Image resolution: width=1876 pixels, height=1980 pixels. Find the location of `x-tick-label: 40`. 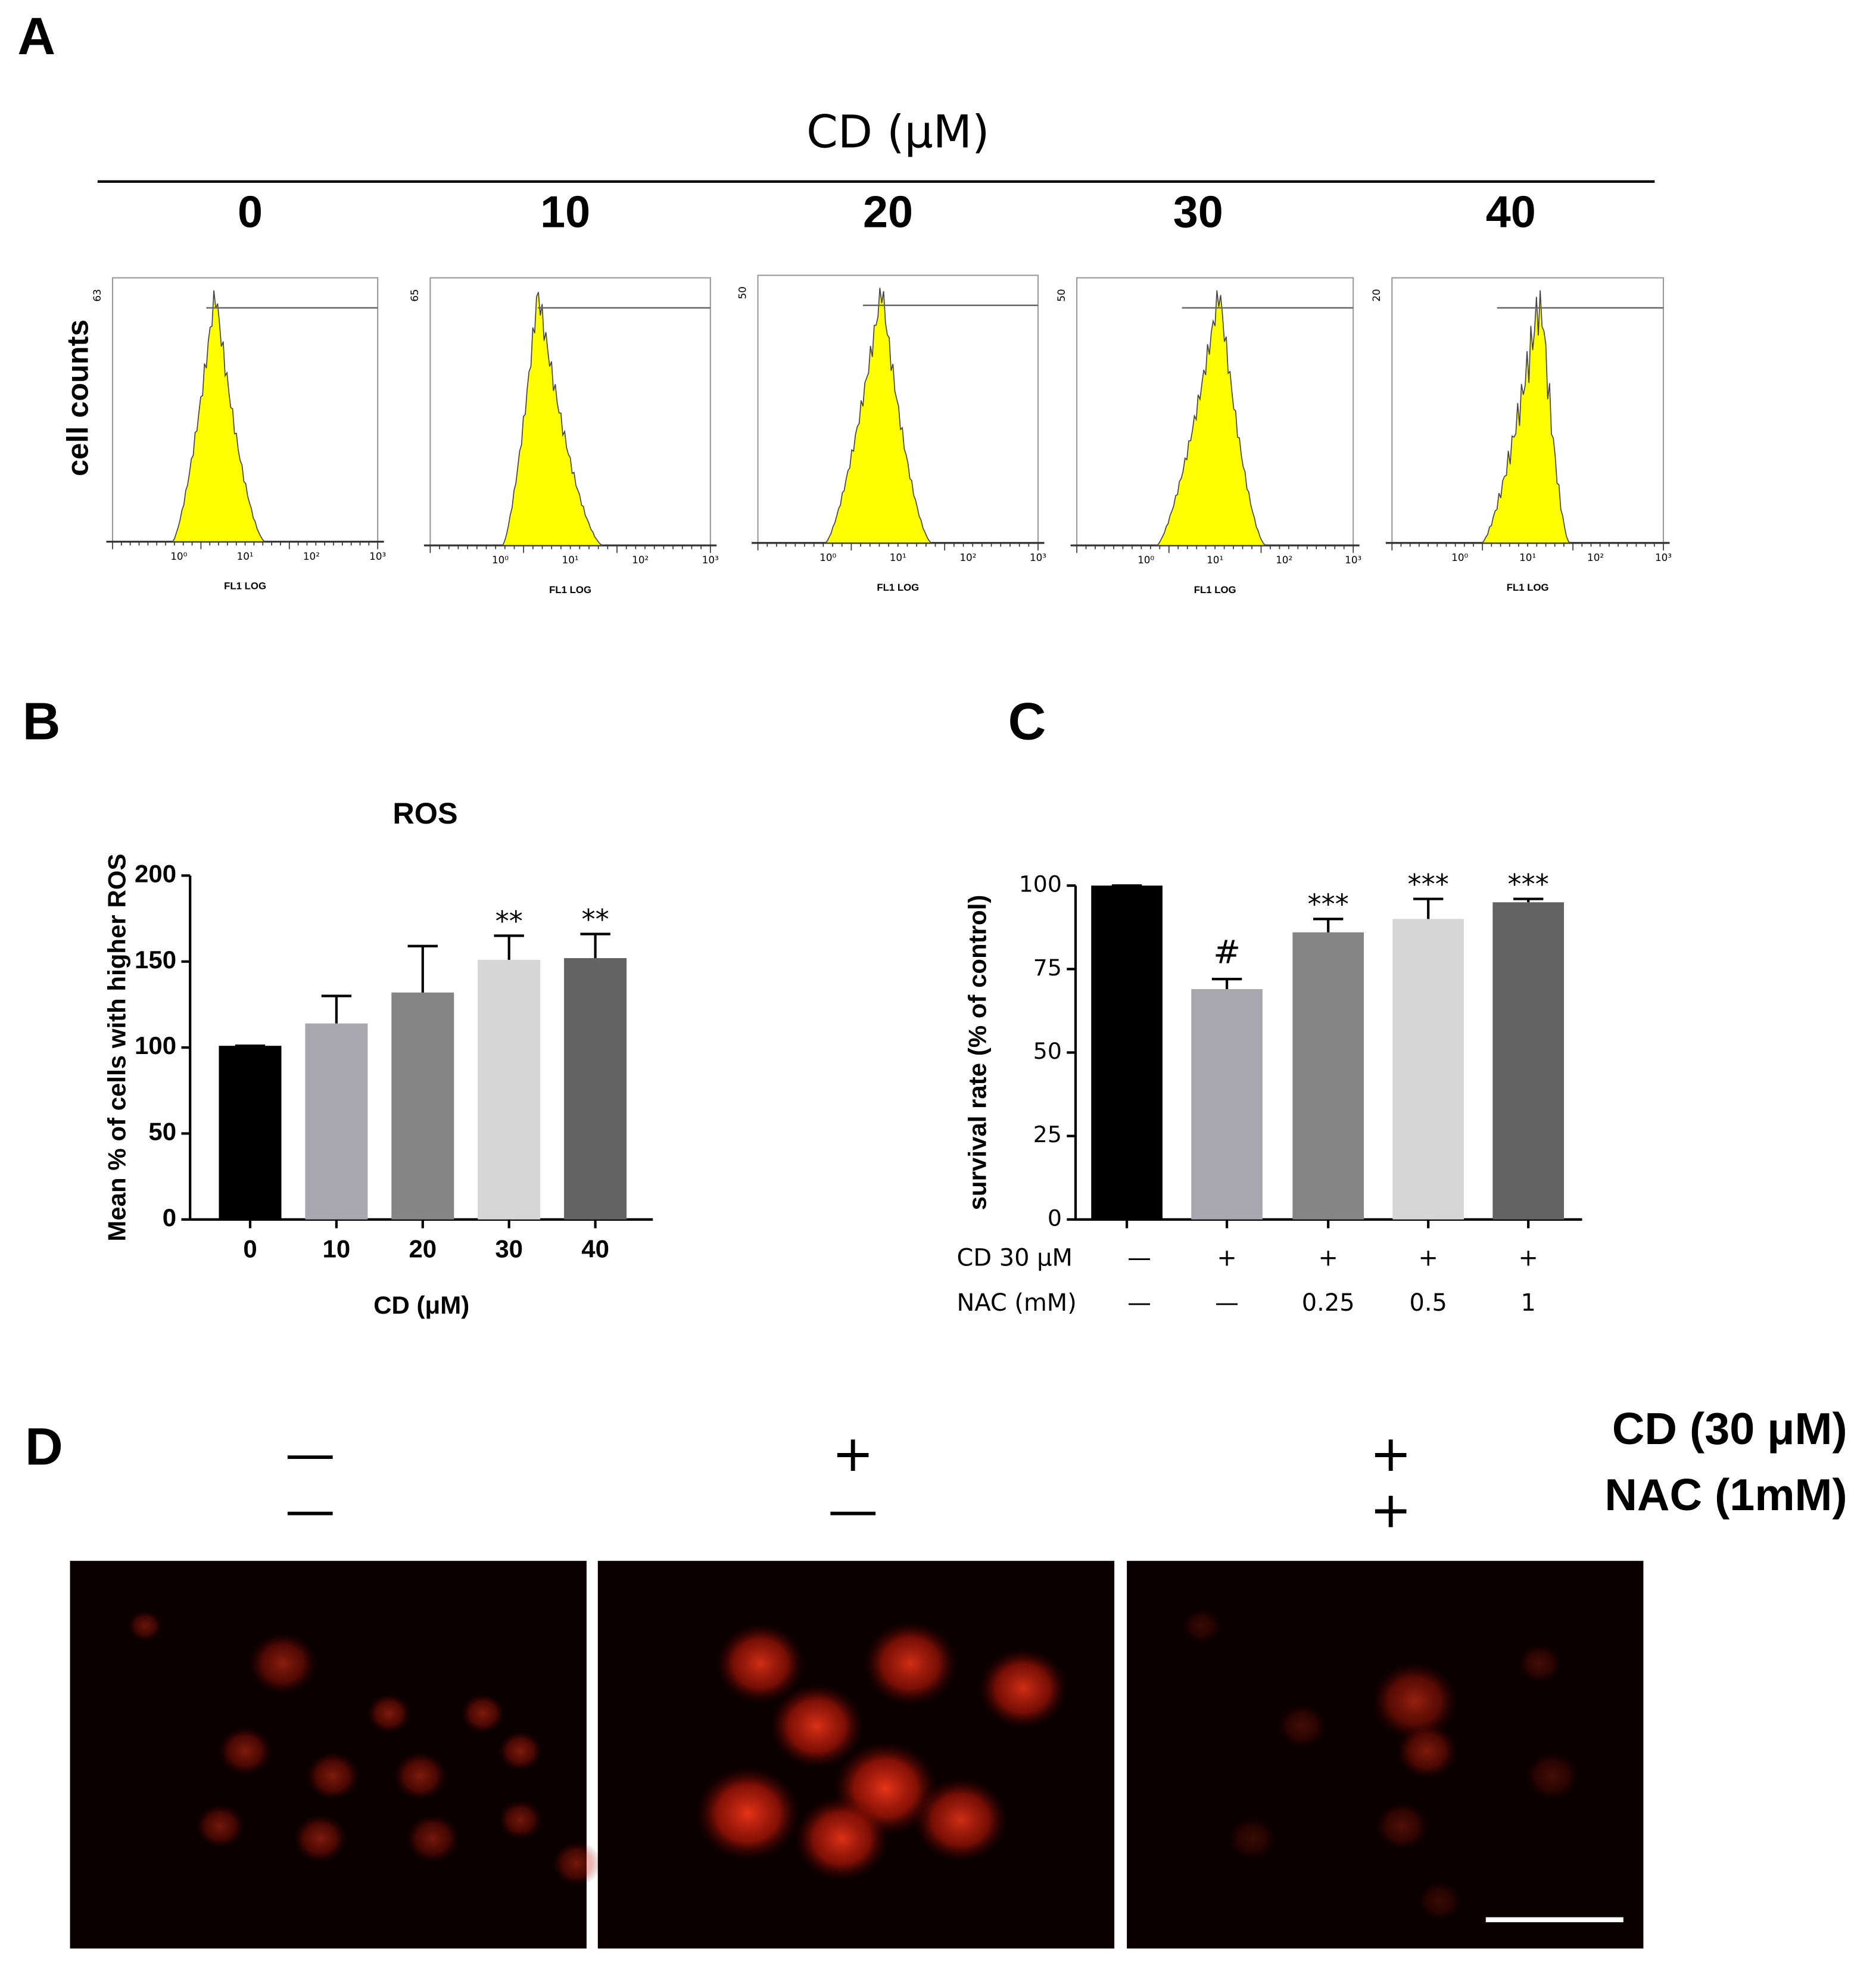

x-tick-label: 40 is located at coordinates (595, 1248).